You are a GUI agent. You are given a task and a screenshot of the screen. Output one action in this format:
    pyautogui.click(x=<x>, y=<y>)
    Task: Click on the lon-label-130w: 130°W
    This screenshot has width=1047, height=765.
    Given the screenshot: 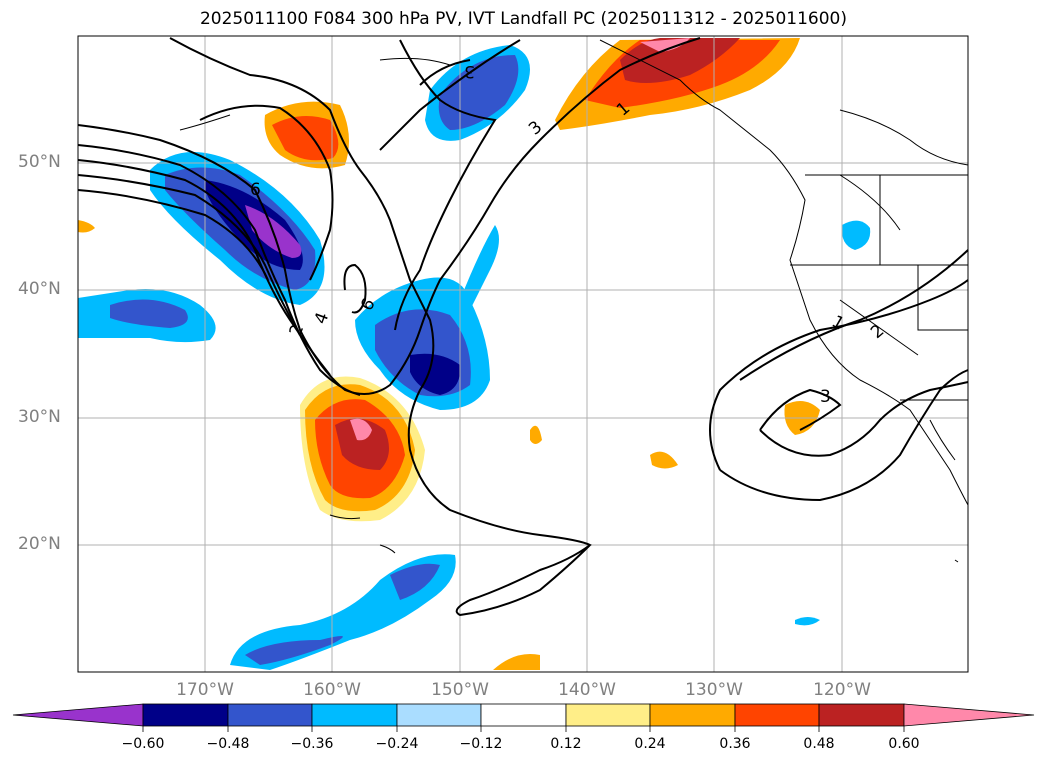 What is the action you would take?
    pyautogui.click(x=714, y=690)
    